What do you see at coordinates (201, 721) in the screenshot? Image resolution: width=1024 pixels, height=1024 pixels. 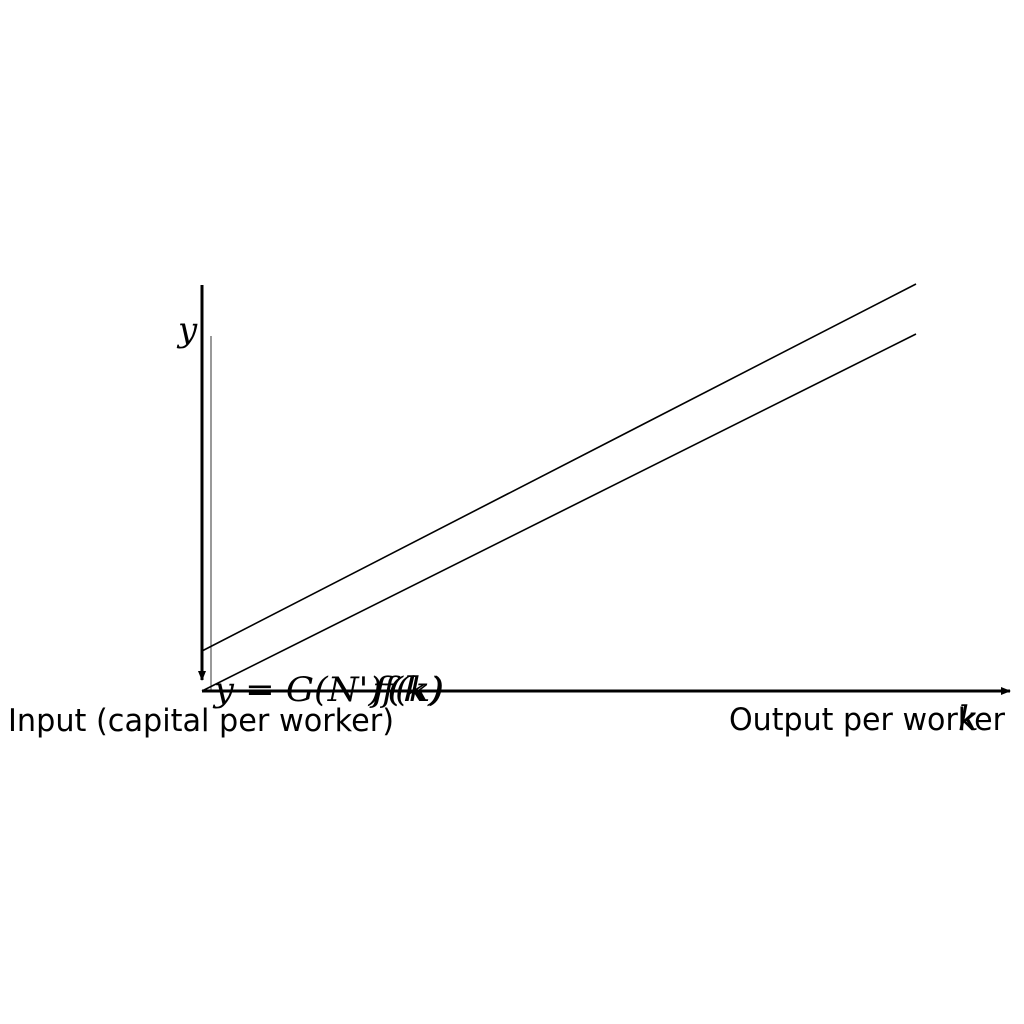 I see `y-axis-label: Input (capital per worker)` at bounding box center [201, 721].